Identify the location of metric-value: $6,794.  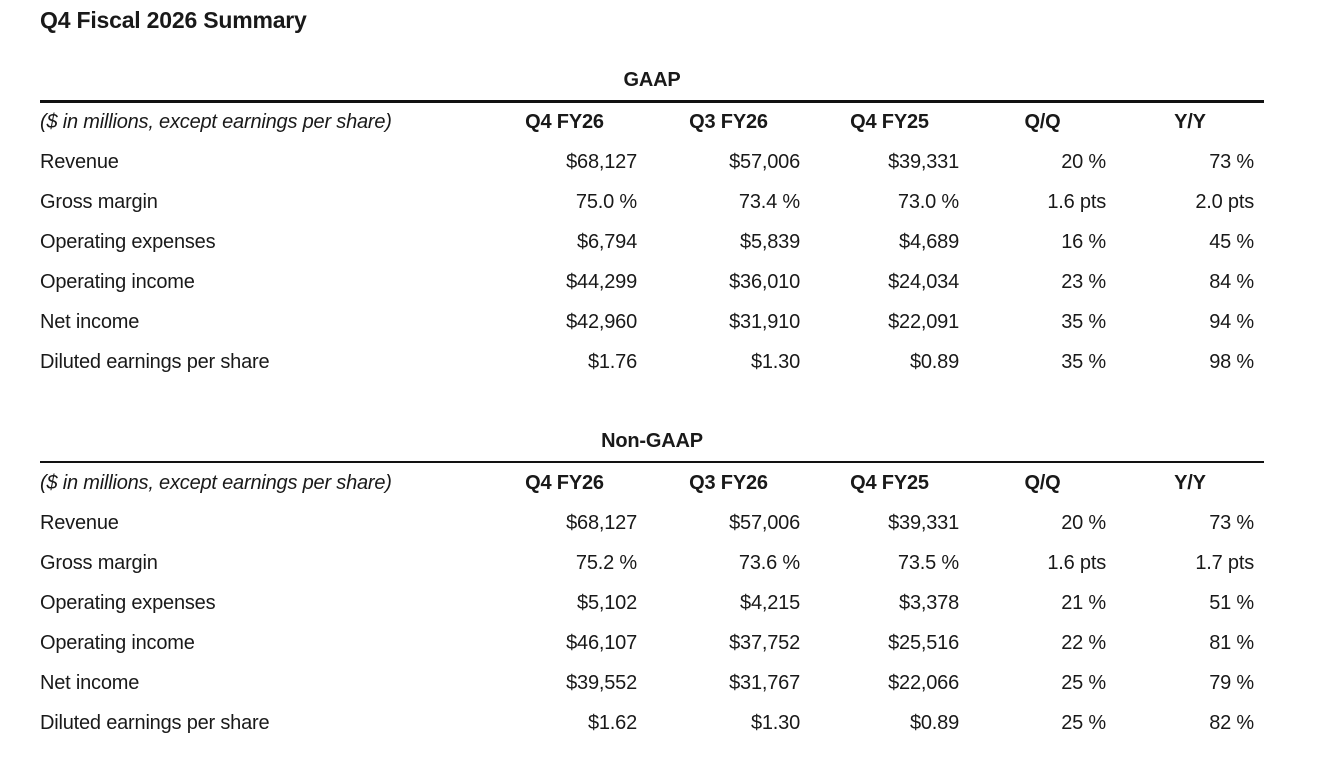
(607, 242).